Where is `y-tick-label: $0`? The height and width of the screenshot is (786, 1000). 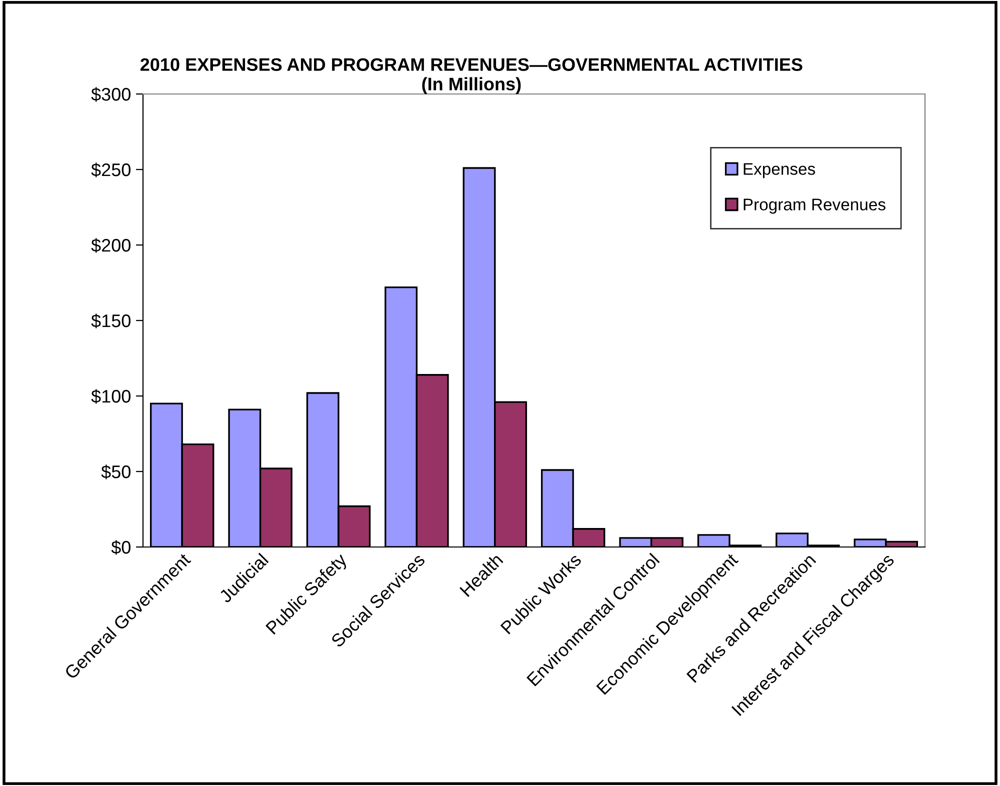
y-tick-label: $0 is located at coordinates (120, 547).